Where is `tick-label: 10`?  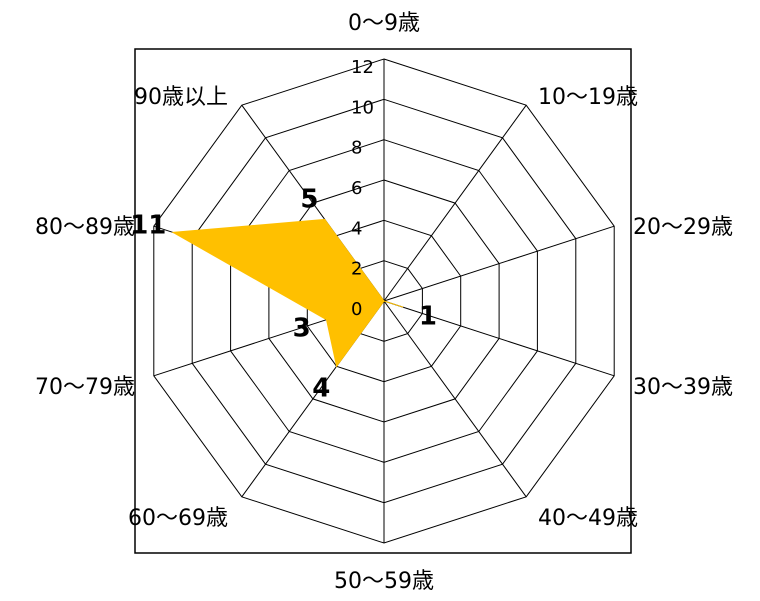 tick-label: 10 is located at coordinates (362, 107).